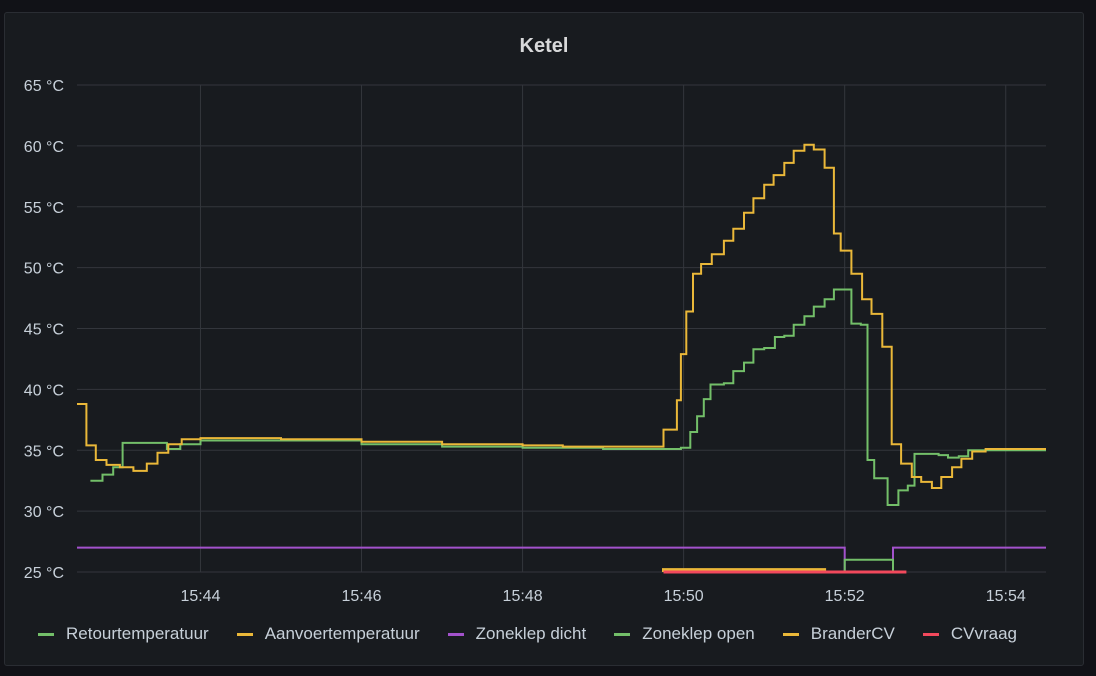  I want to click on x-tick-label: 15:48, so click(523, 596).